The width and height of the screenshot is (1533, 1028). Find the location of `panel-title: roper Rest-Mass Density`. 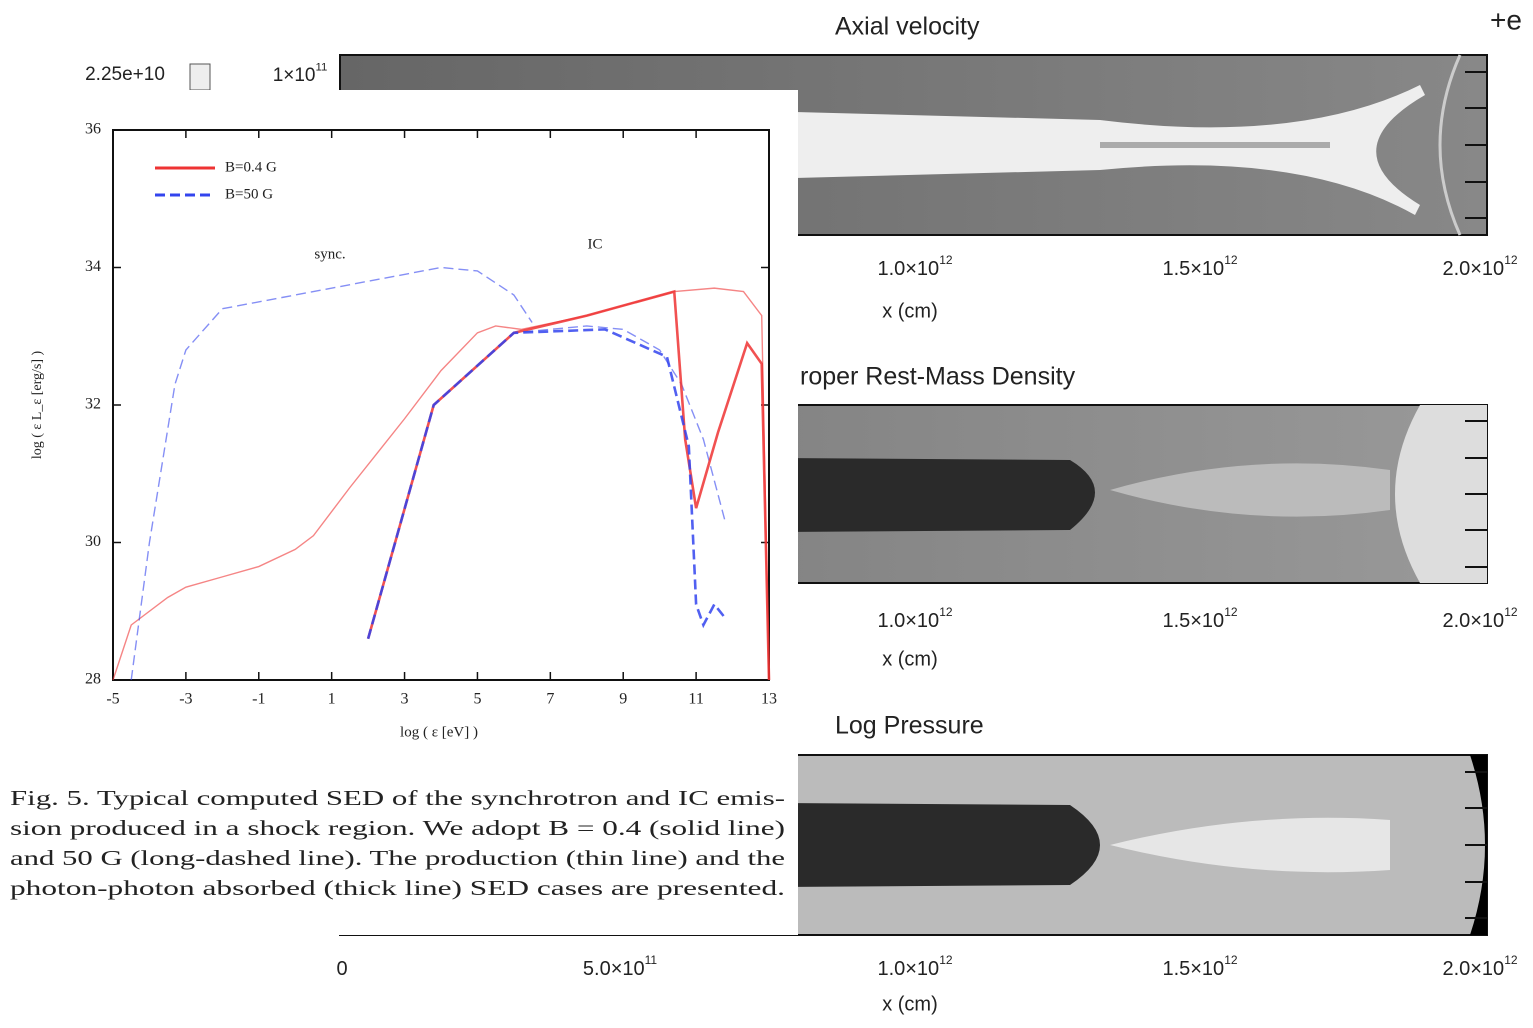

panel-title: roper Rest-Mass Density is located at coordinates (938, 377).